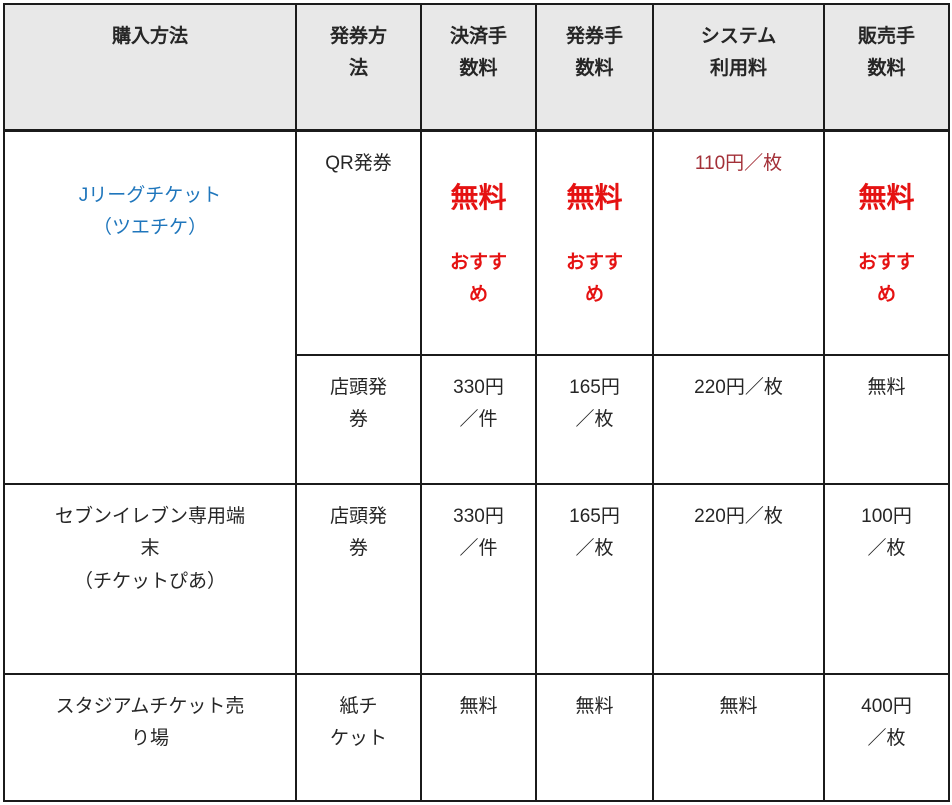 This screenshot has width=952, height=805. Describe the element at coordinates (358, 242) in the screenshot. I see `cell-issue-method: QR発券` at that location.